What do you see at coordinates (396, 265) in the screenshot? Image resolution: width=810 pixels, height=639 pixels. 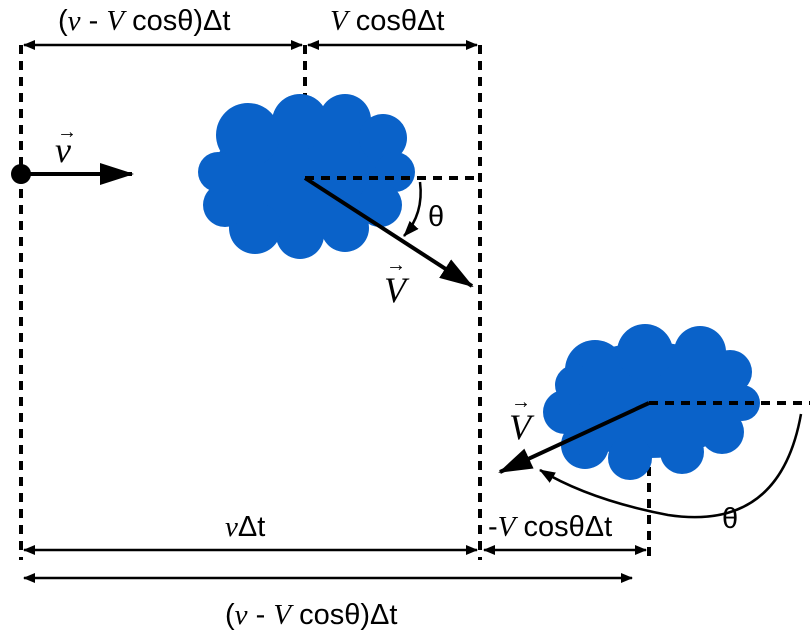 I see `big-V-vector-arrow-cloud1: →` at bounding box center [396, 265].